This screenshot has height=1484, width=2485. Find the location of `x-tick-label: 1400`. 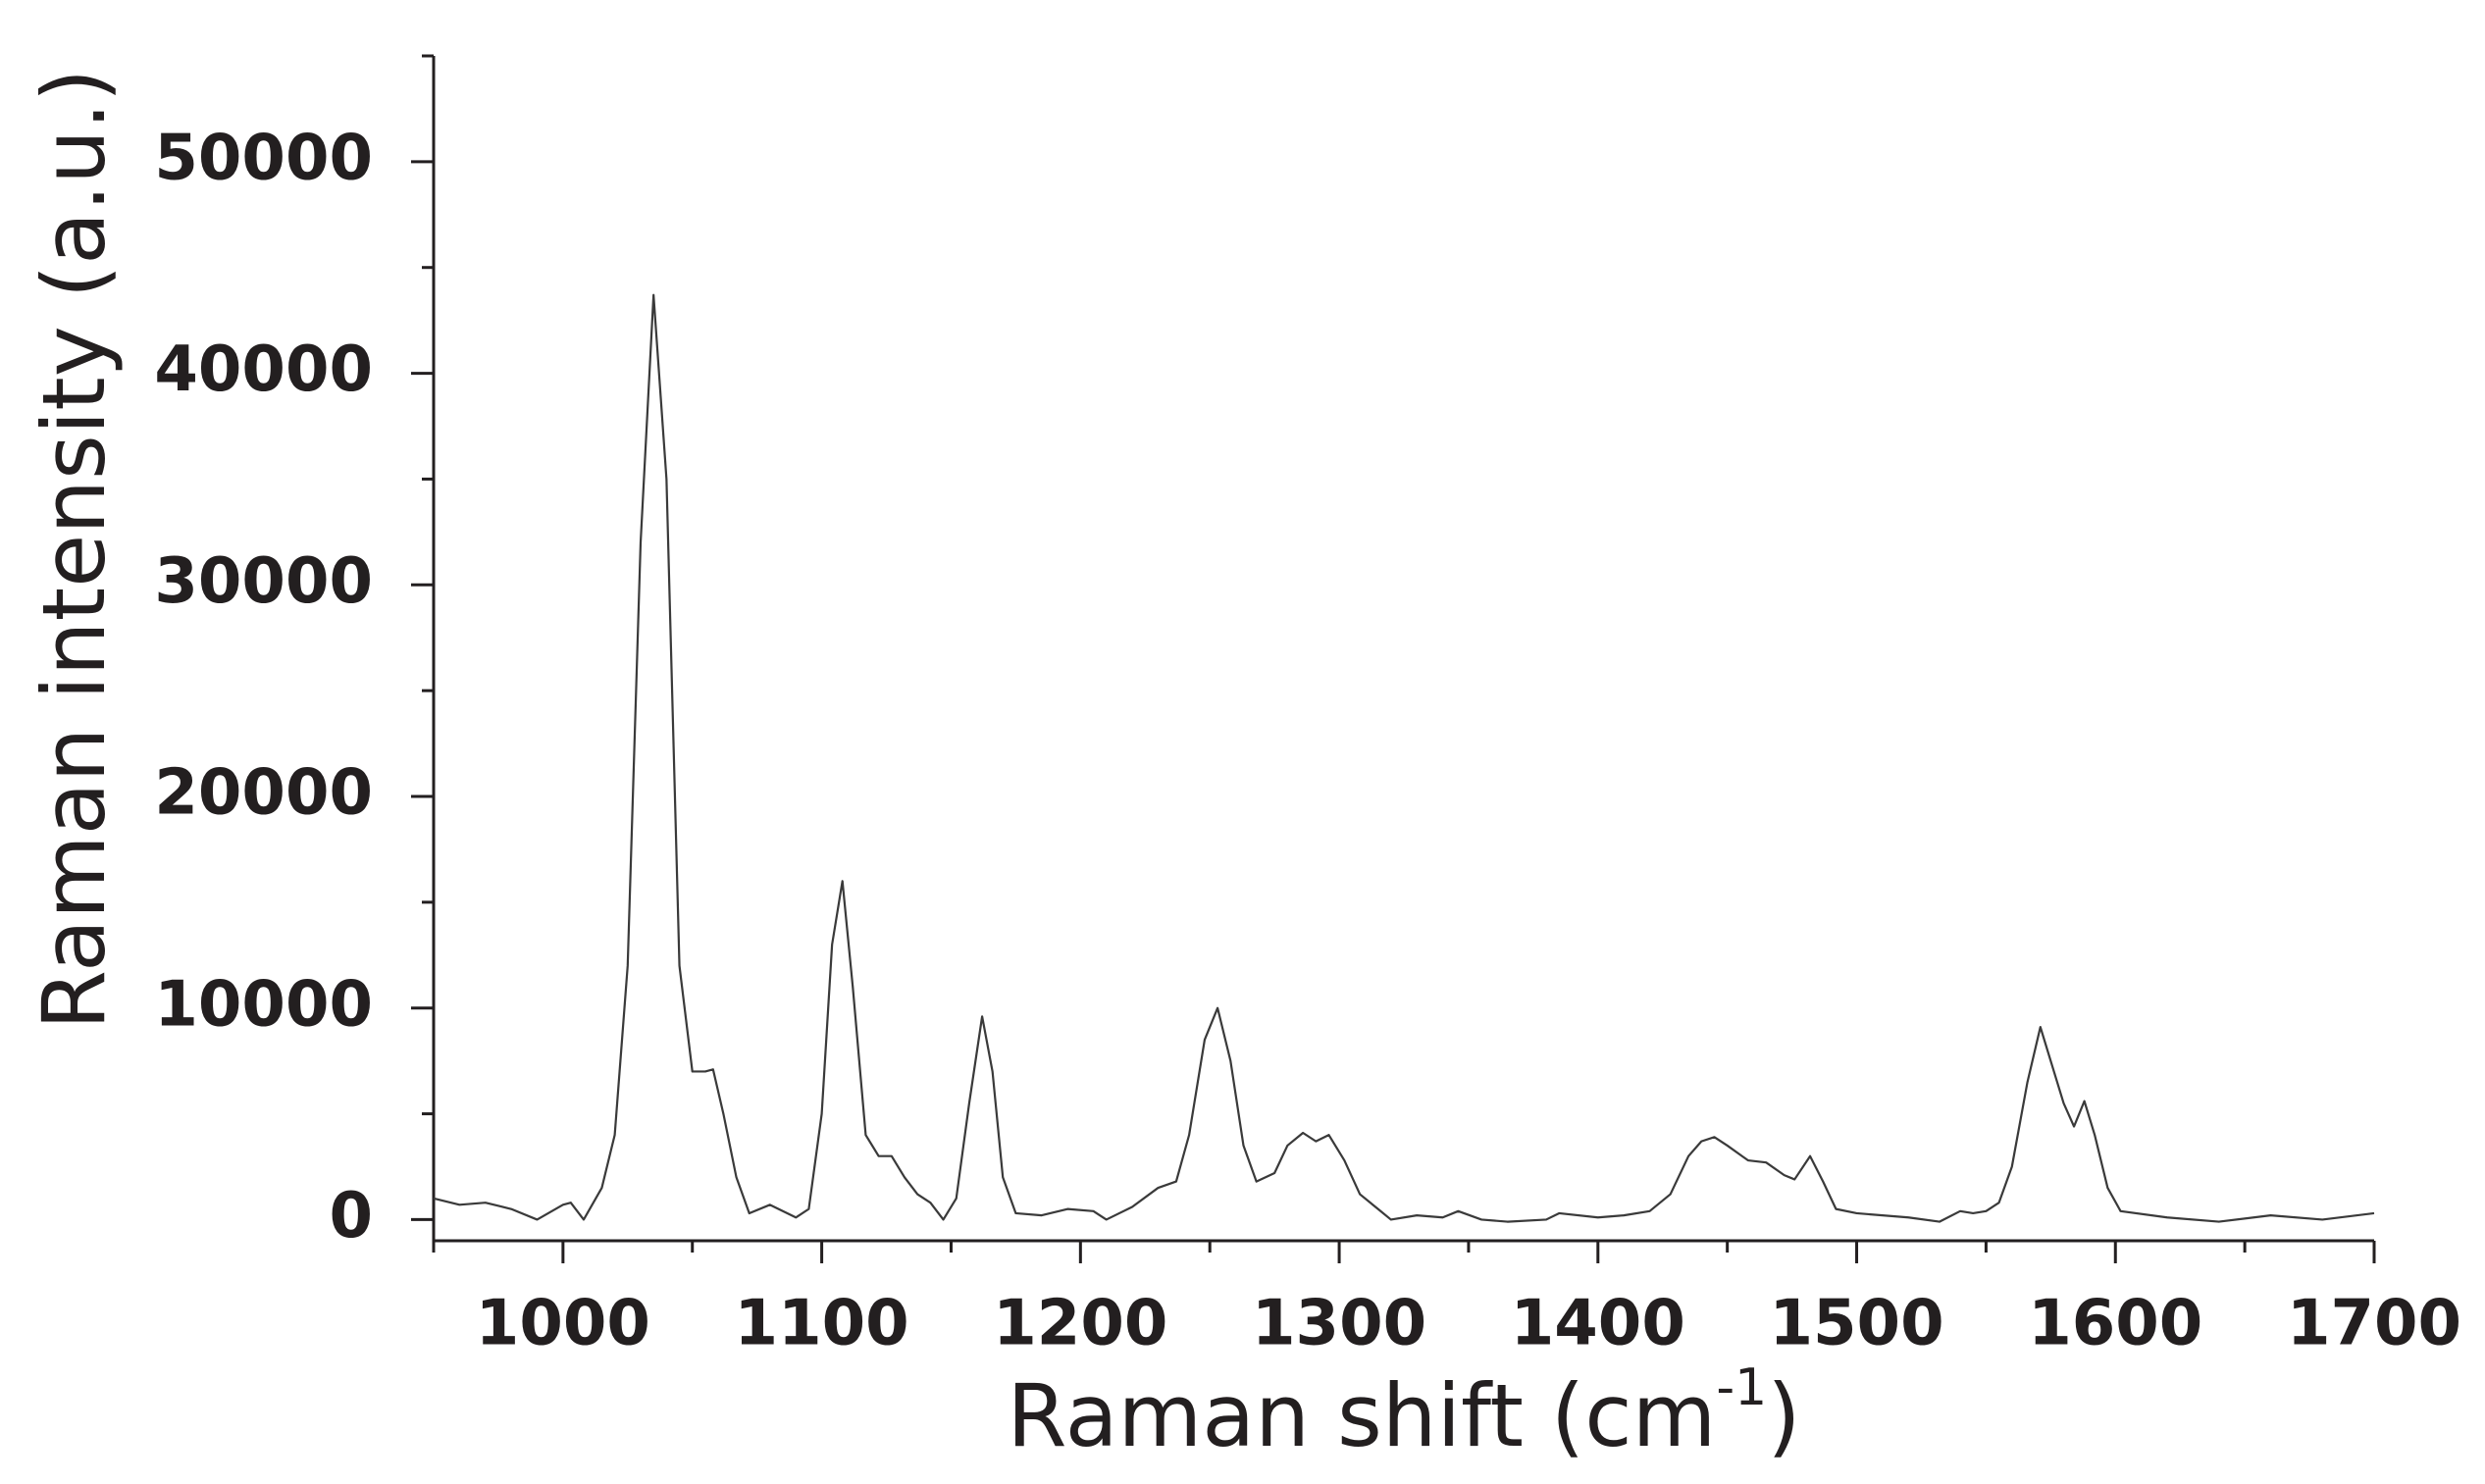

x-tick-label: 1400 is located at coordinates (1598, 1324).